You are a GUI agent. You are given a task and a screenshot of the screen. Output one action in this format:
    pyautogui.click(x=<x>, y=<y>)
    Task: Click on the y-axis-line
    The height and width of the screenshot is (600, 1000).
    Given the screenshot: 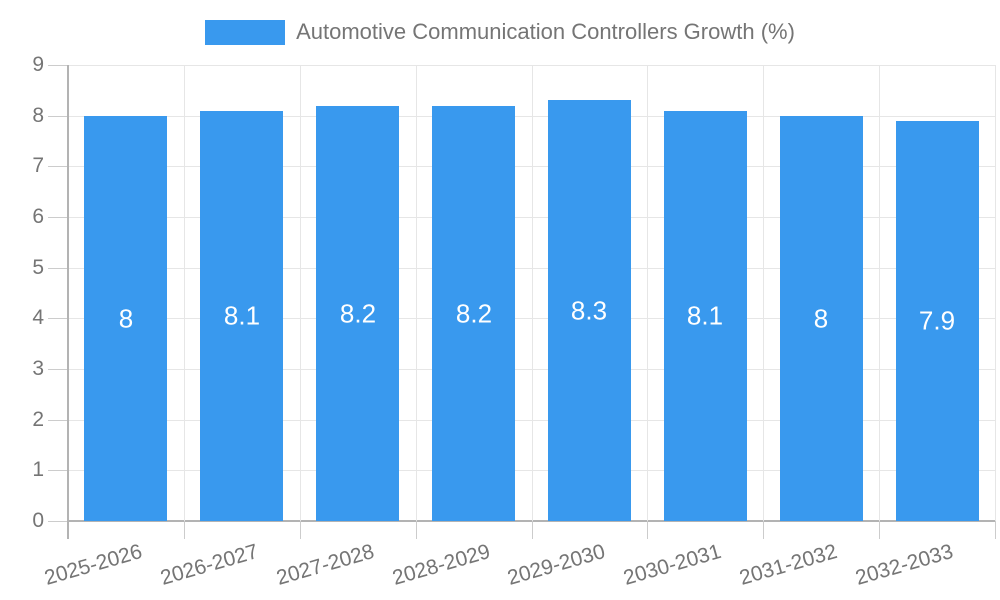 What is the action you would take?
    pyautogui.click(x=68, y=302)
    